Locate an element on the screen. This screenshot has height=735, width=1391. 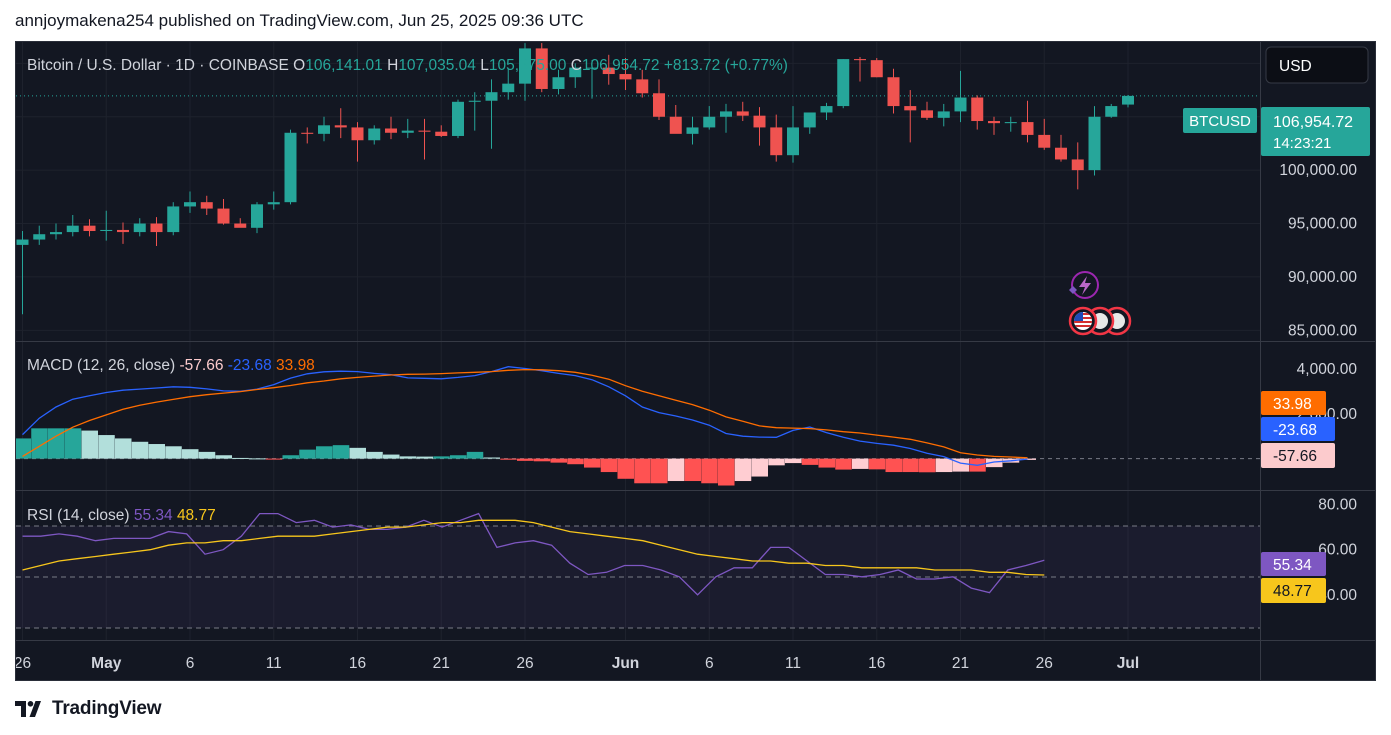
price-tick-label: 90,000.00 is located at coordinates (1322, 277).